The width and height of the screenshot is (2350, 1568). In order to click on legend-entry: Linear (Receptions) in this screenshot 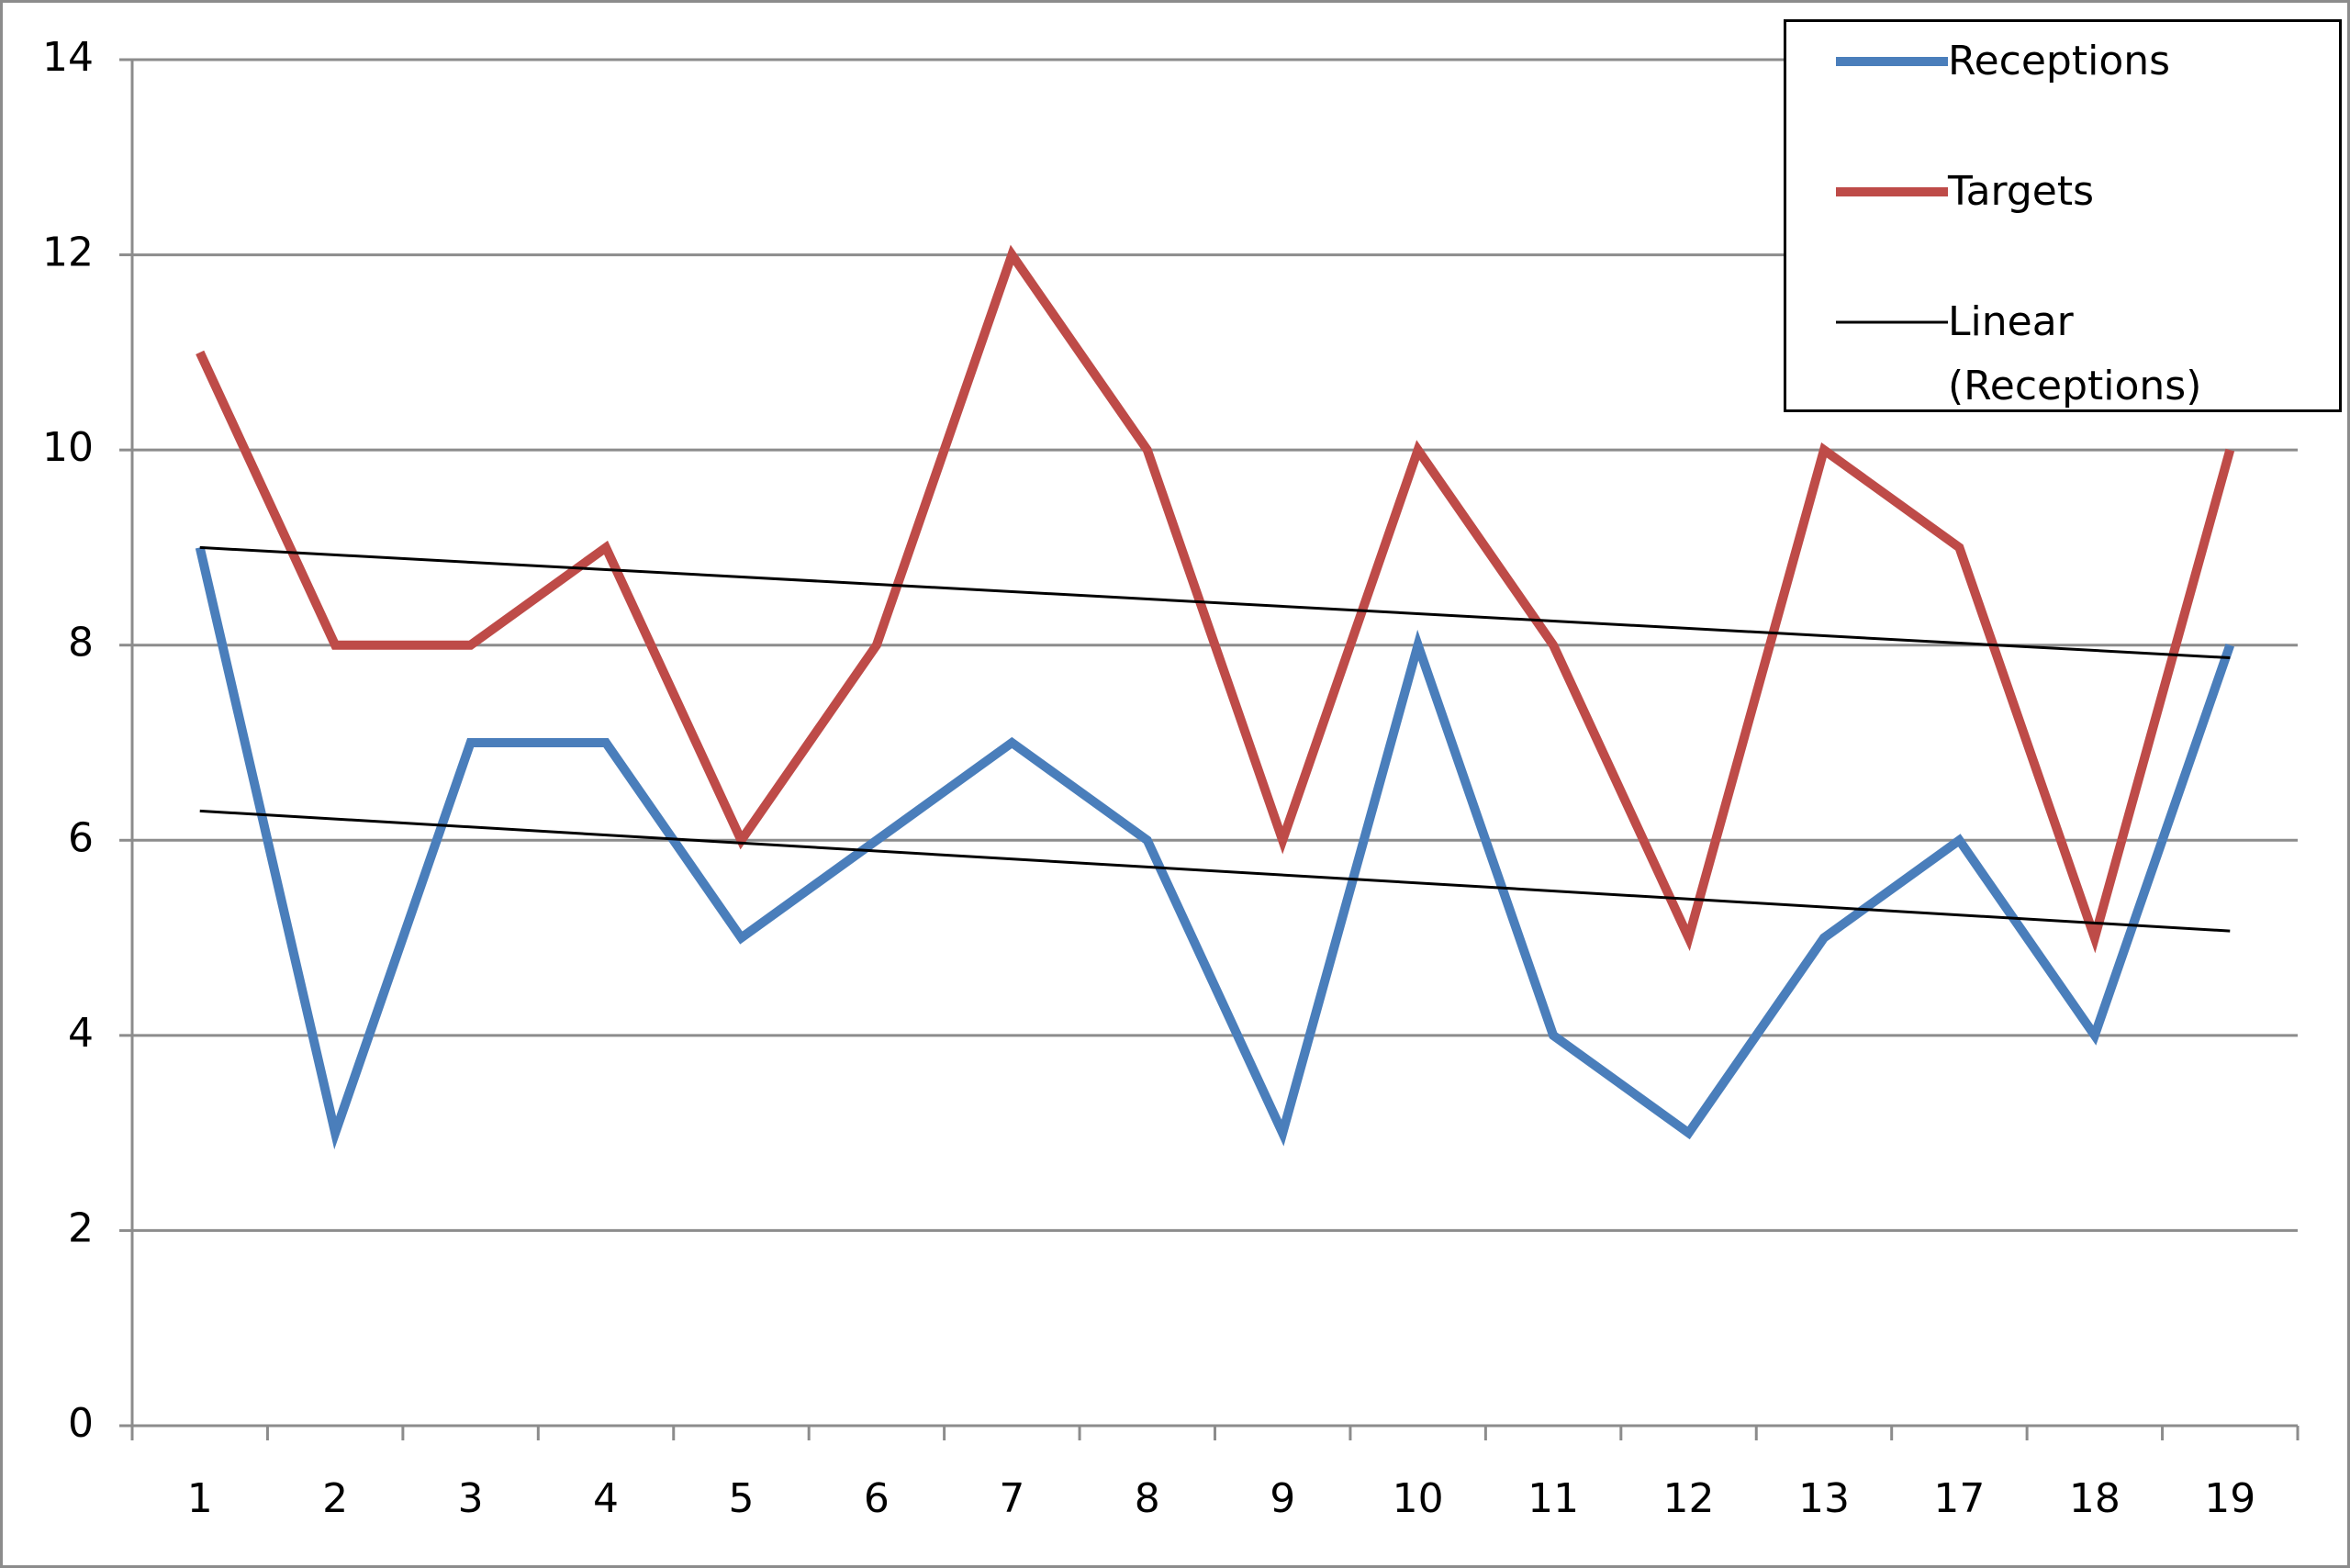, I will do `click(2018, 354)`.